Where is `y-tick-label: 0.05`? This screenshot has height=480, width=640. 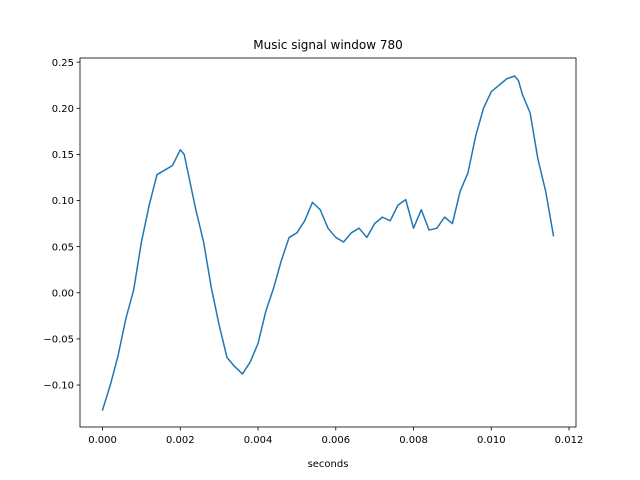 y-tick-label: 0.05 is located at coordinates (63, 247).